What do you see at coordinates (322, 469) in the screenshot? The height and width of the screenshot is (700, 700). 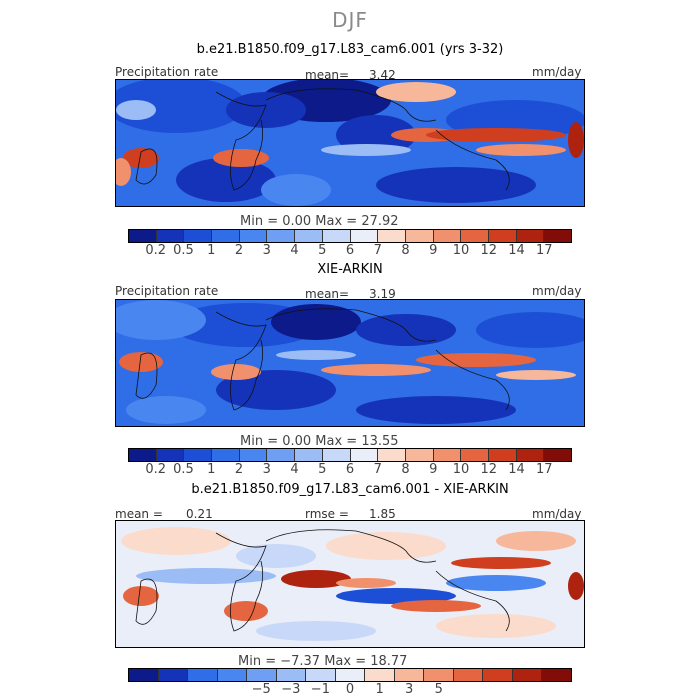 I see `panel2-colorbar-tick-label: 5` at bounding box center [322, 469].